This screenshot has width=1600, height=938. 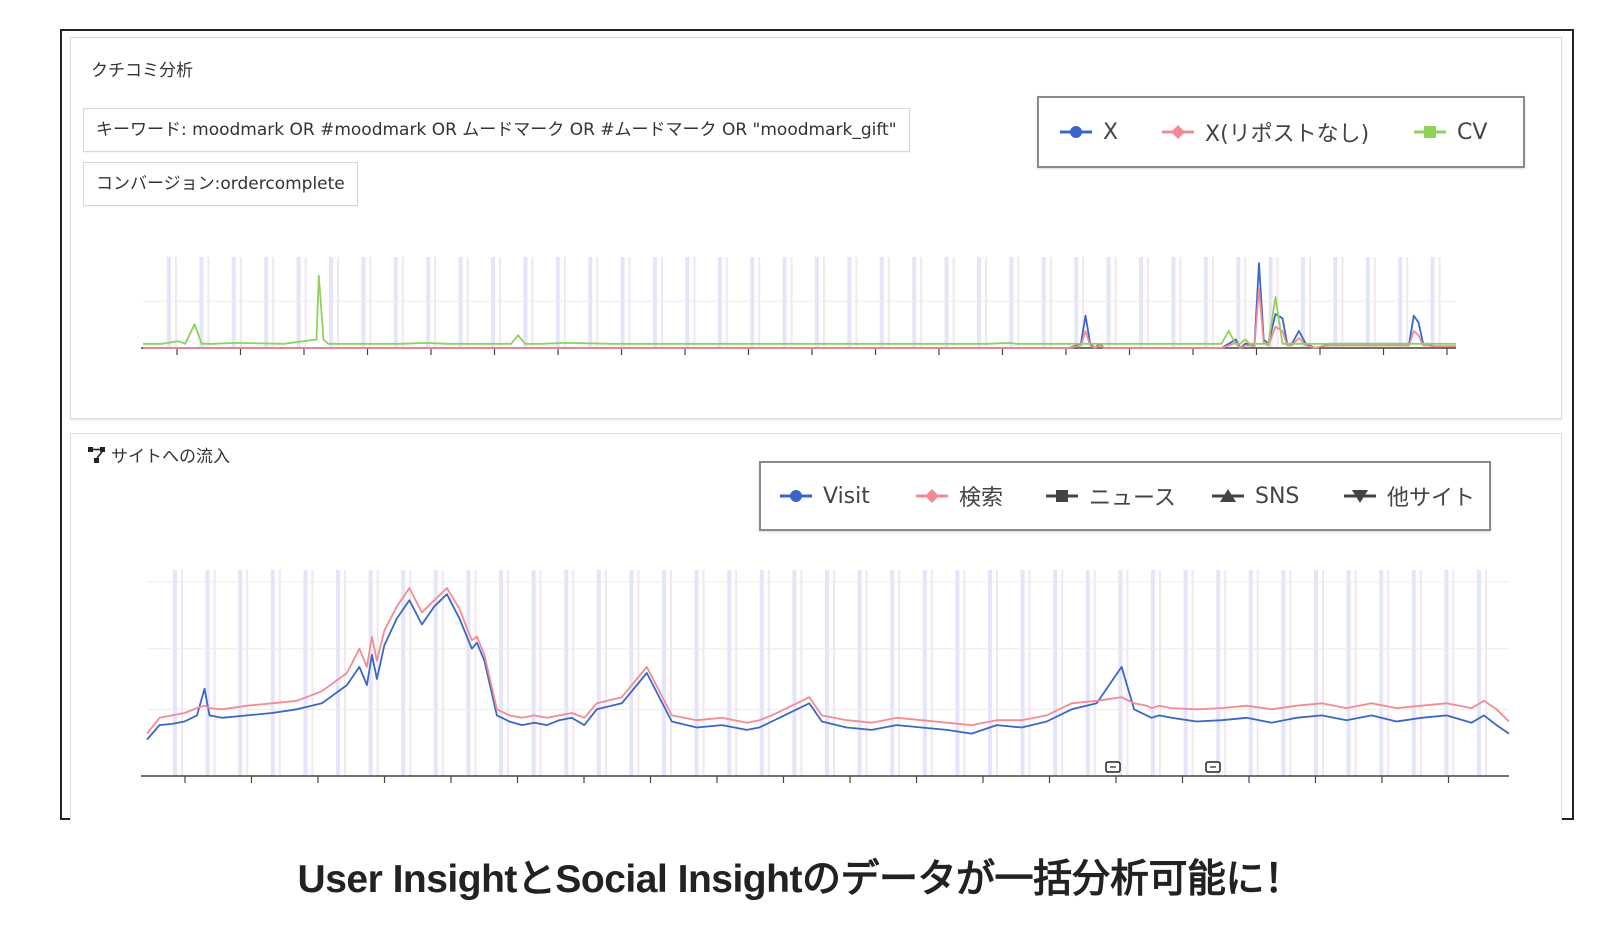 I want to click on triangle-up-marker-icon, so click(x=1228, y=495).